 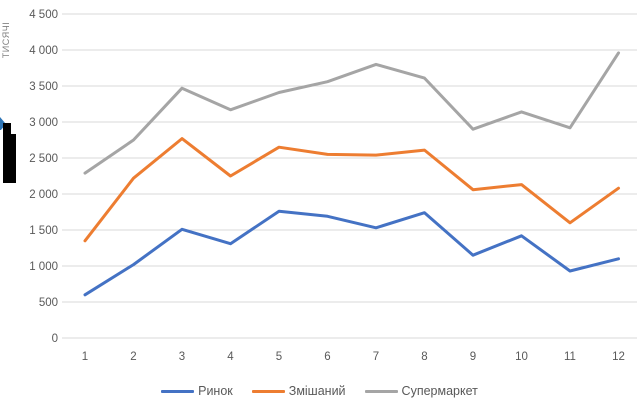 What do you see at coordinates (268, 391) in the screenshot?
I see `legend-swatch-zmishanyi` at bounding box center [268, 391].